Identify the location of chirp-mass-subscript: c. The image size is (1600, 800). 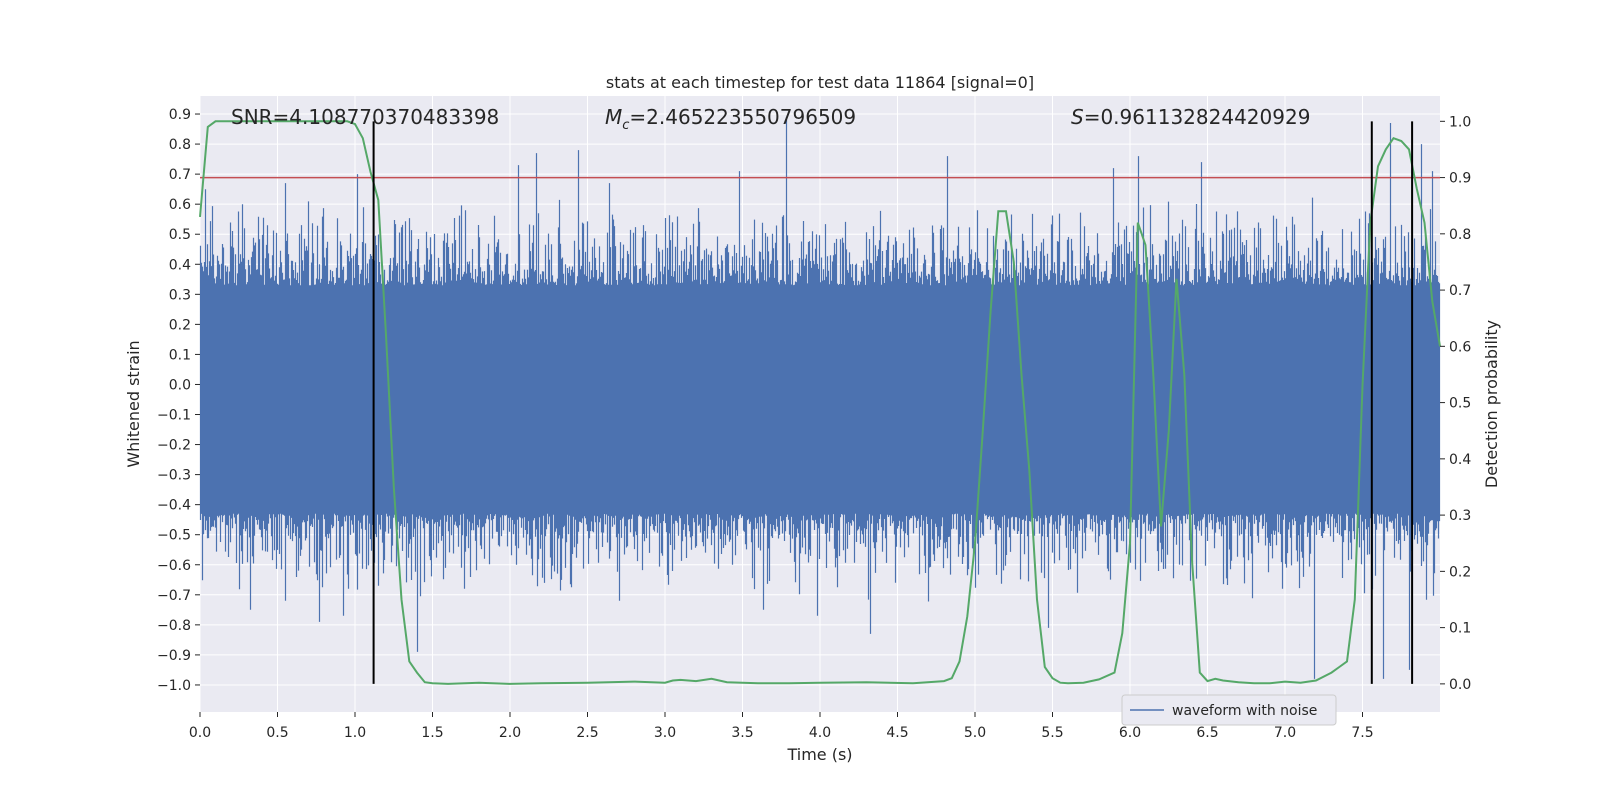
(625, 125).